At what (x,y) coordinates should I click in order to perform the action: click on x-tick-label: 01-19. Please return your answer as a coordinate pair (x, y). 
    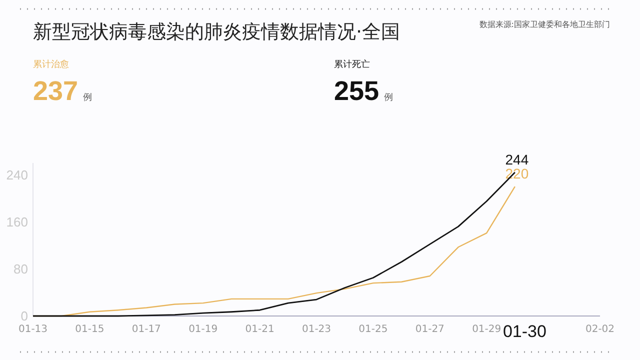
    Looking at the image, I should click on (203, 329).